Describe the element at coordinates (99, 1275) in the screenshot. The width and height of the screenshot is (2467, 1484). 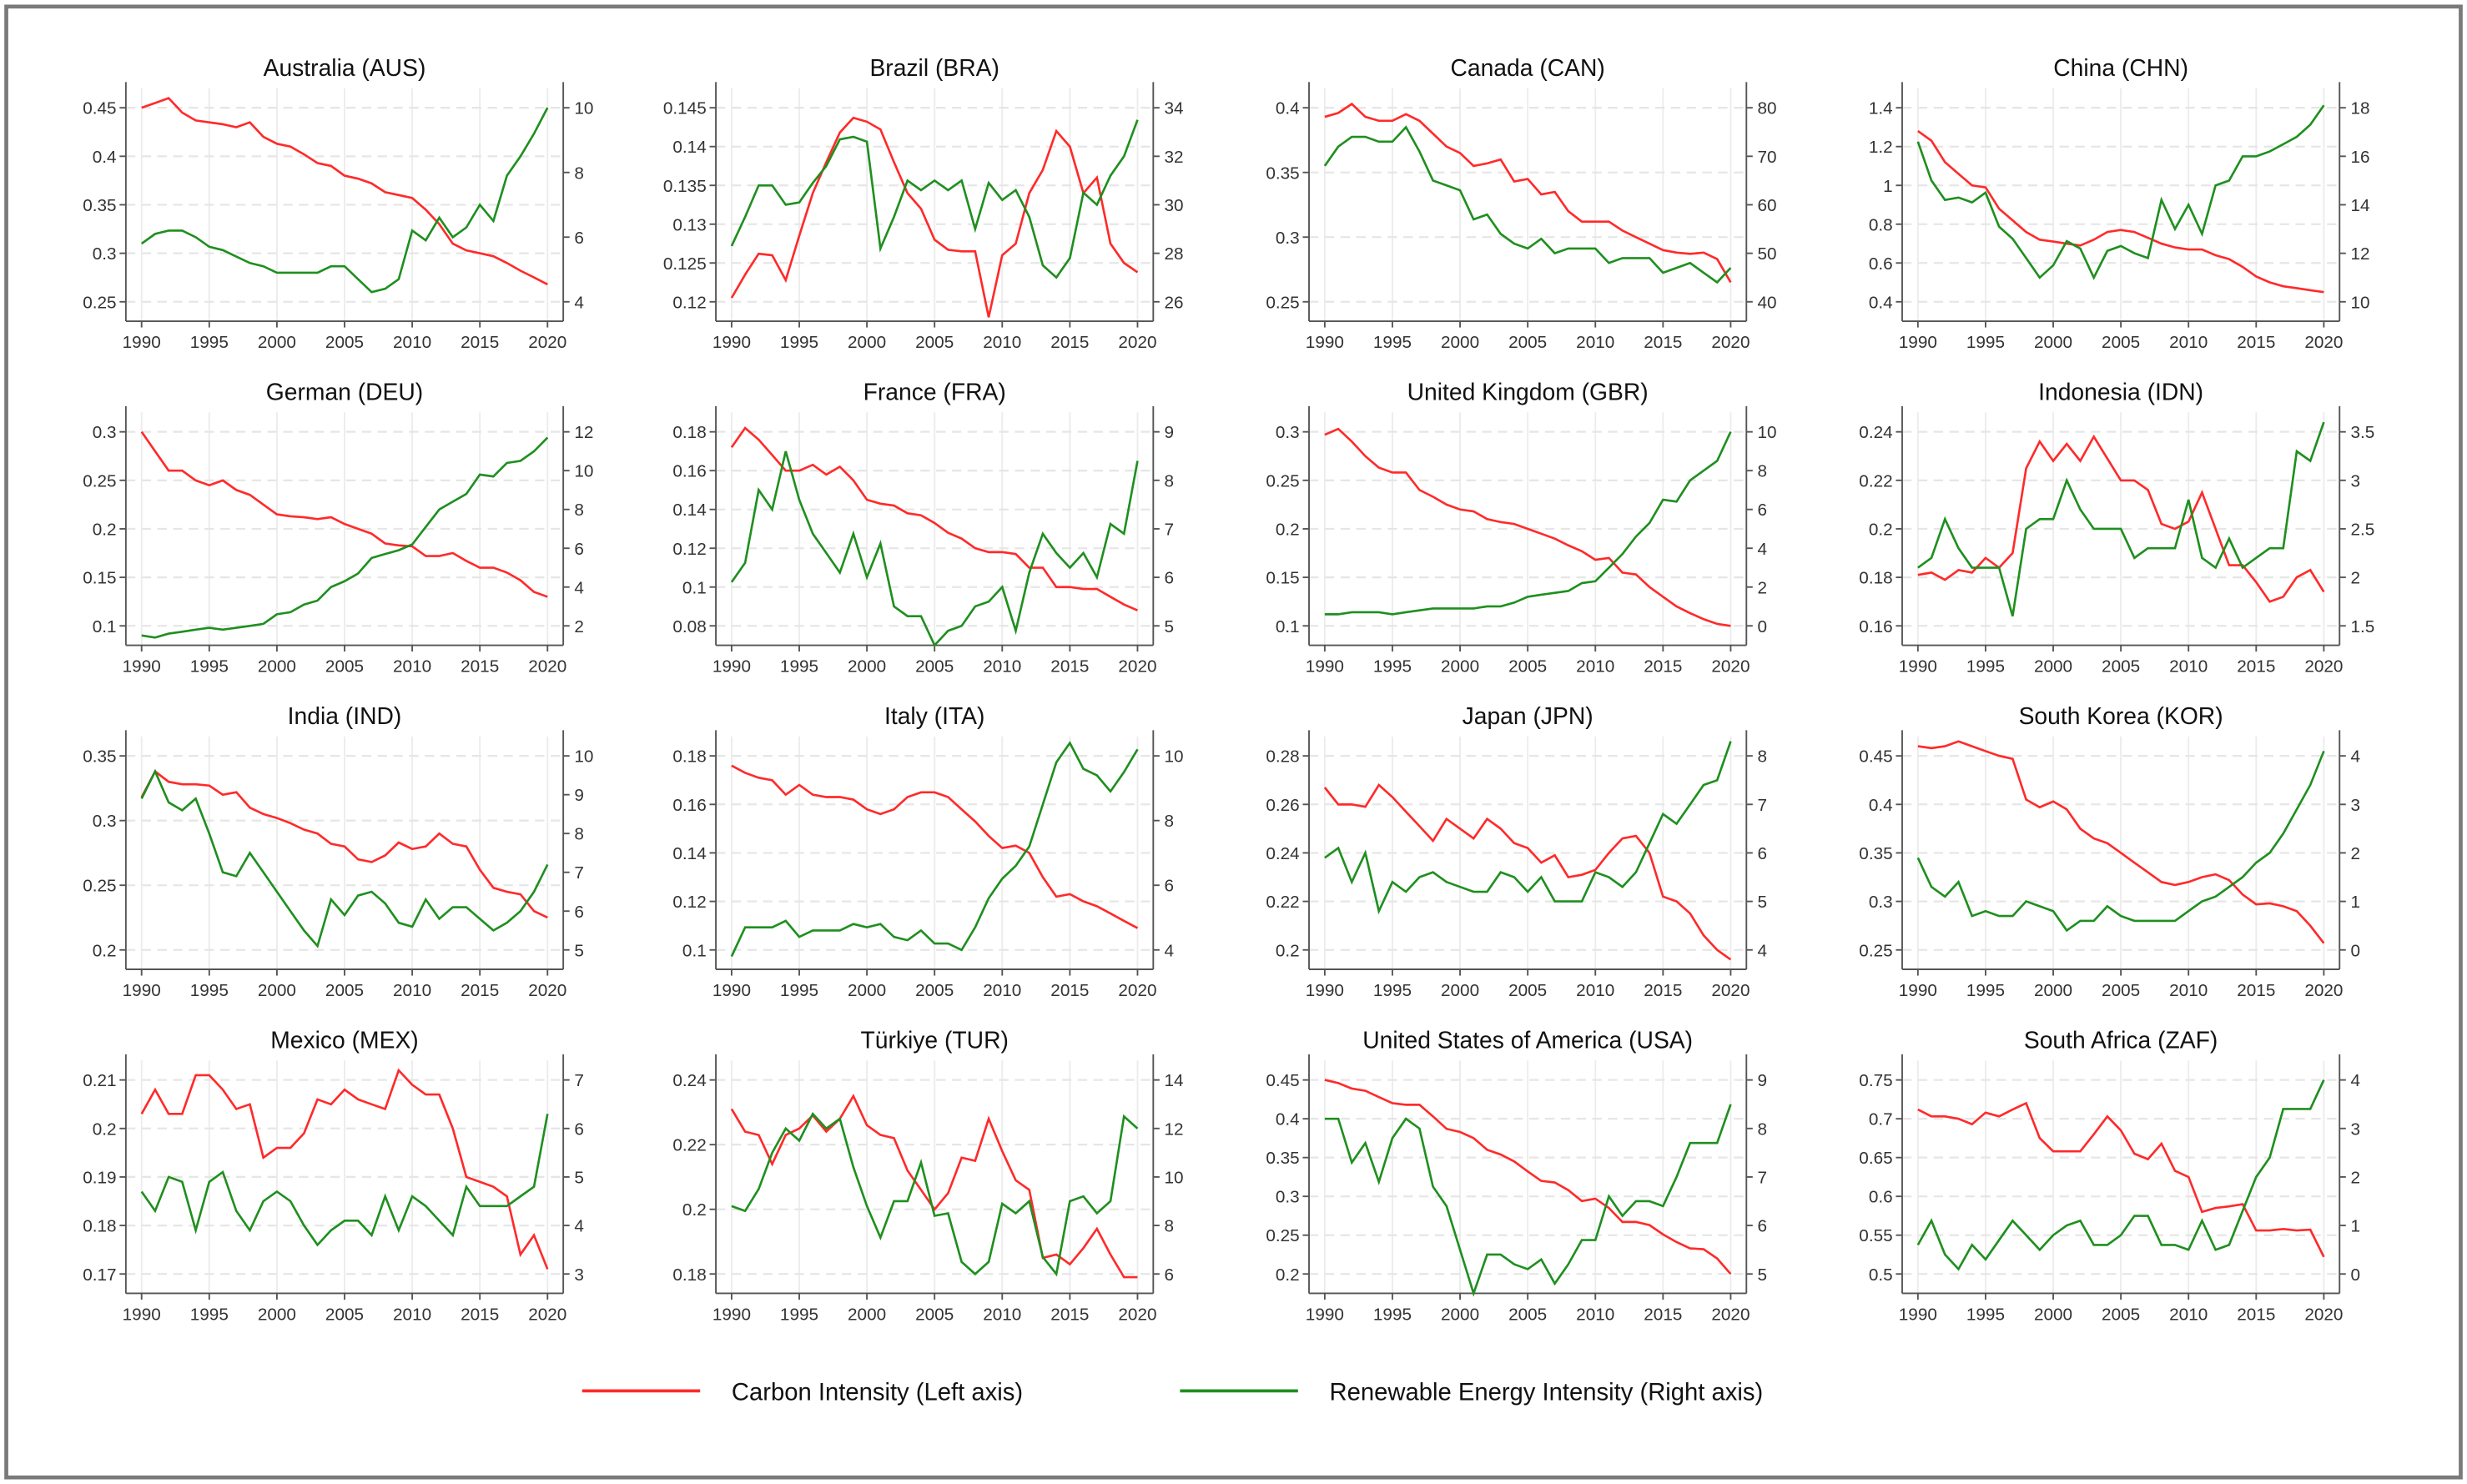
I see `left-tick-label: 0.17` at that location.